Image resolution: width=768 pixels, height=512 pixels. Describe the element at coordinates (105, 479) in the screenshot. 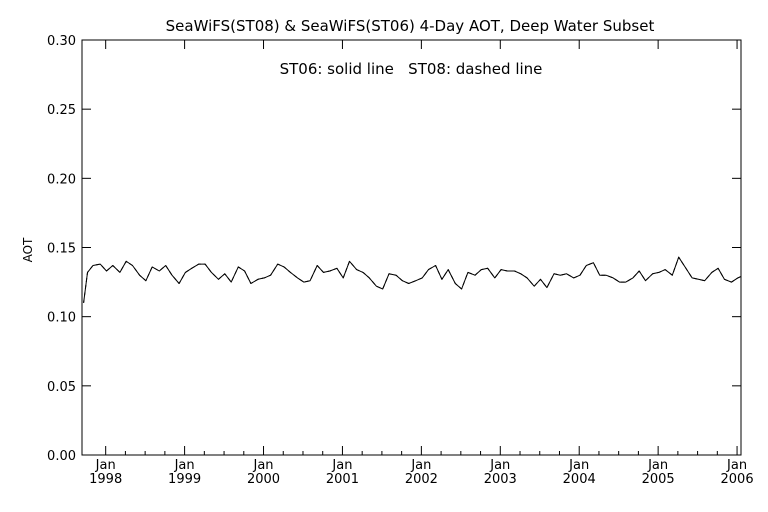

I see `x-tick-year-label: 1998` at that location.